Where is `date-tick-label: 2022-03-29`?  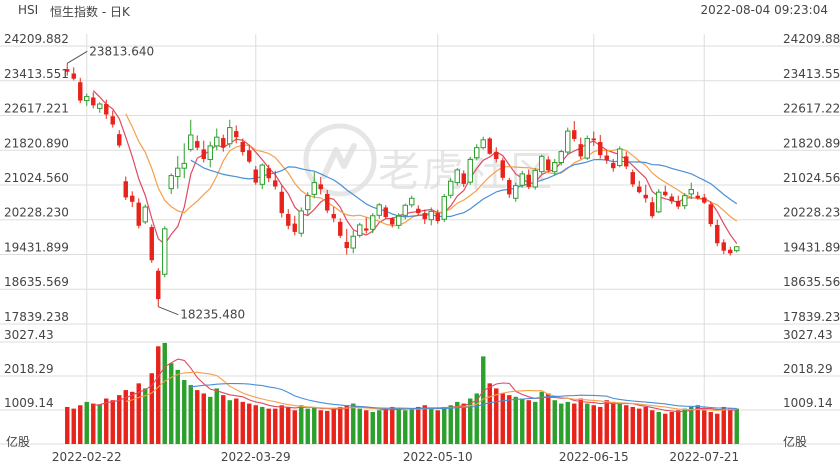 date-tick-label: 2022-03-29 is located at coordinates (256, 457).